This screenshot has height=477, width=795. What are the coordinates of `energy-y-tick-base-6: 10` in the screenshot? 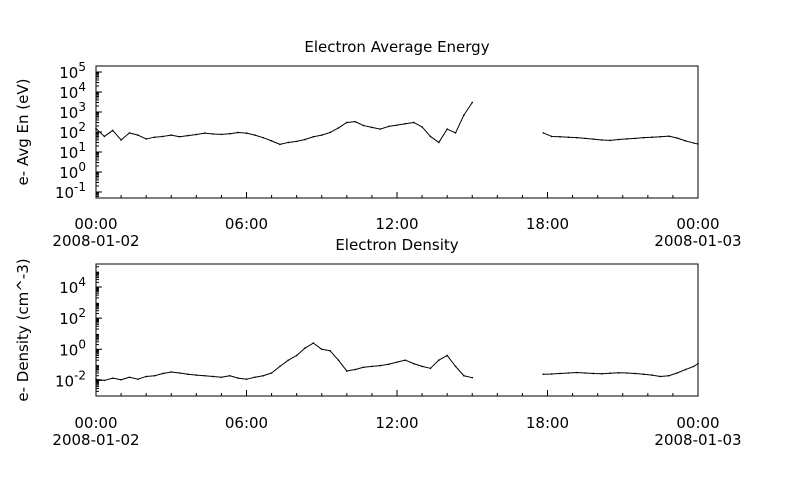 It's located at (64, 193).